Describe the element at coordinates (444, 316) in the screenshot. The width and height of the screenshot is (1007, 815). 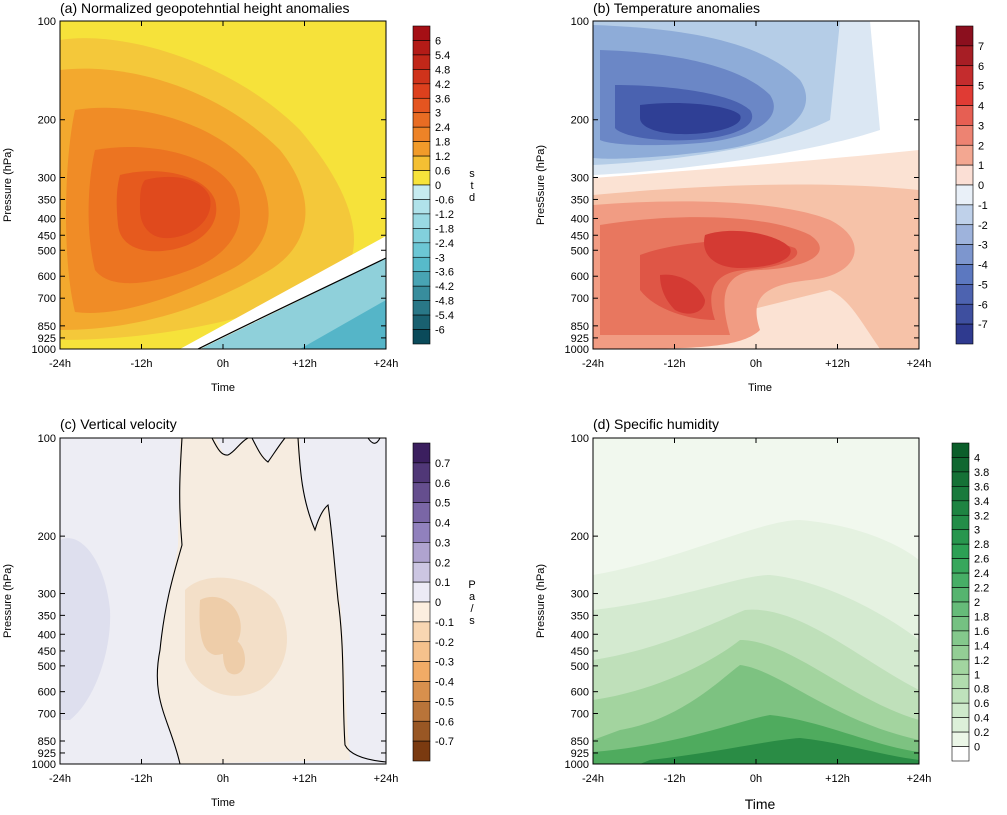
I see `colorbar-label: -5.4` at that location.